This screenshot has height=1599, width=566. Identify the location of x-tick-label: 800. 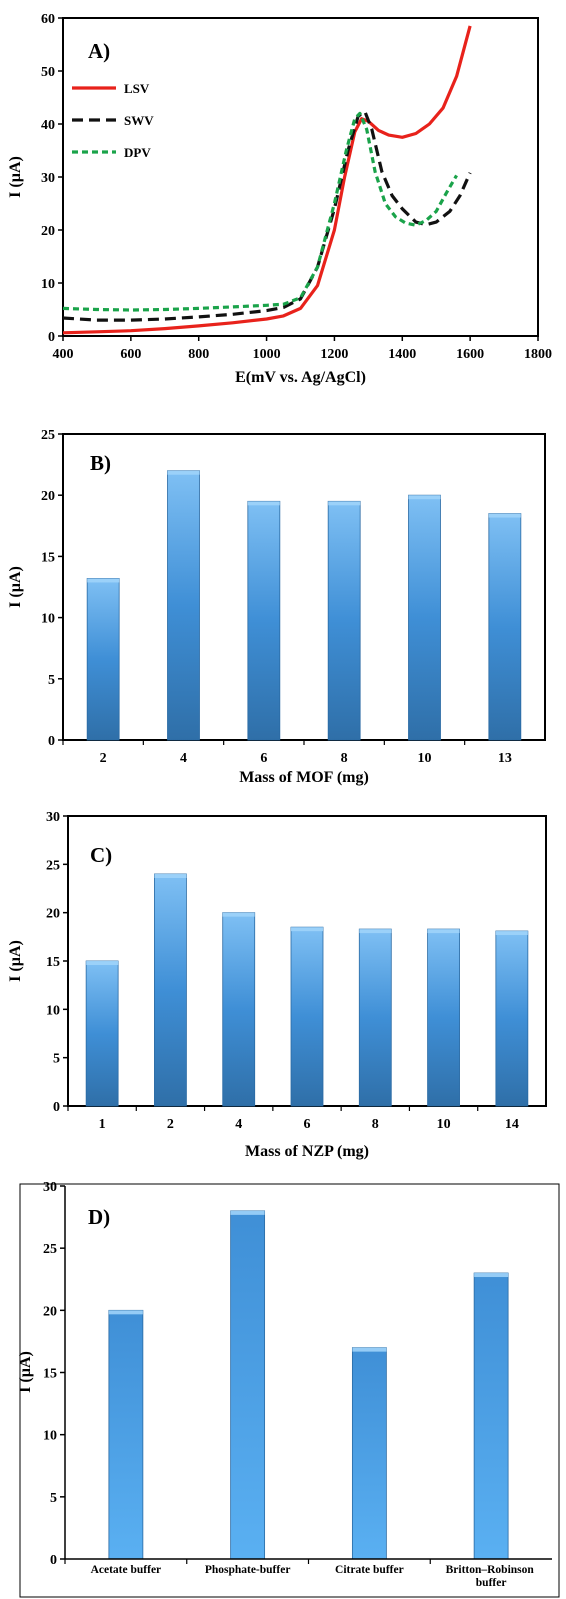
(198, 354).